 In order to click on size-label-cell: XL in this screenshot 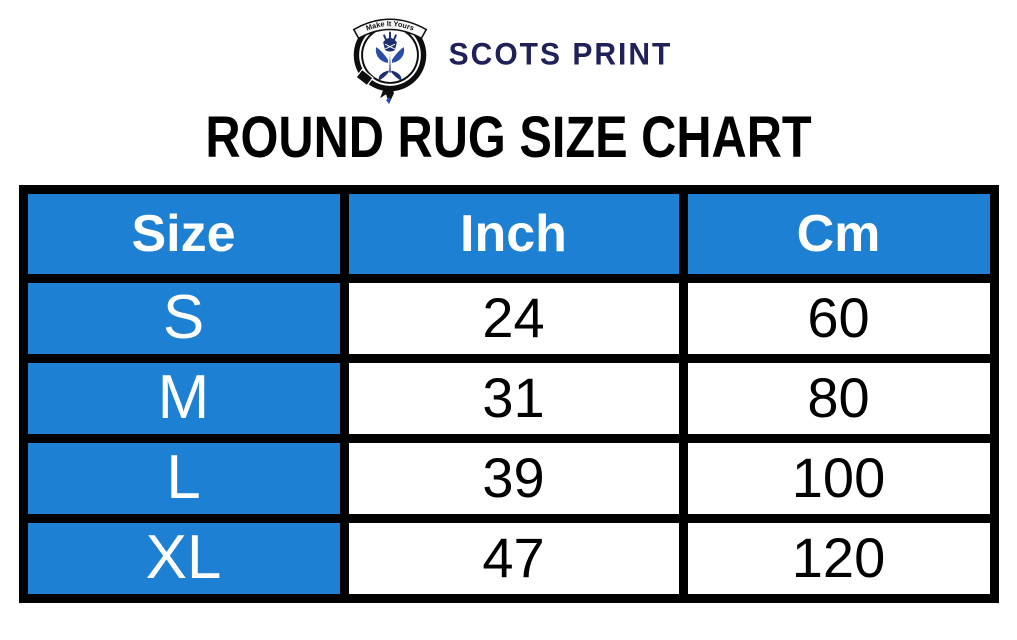, I will do `click(183, 558)`.